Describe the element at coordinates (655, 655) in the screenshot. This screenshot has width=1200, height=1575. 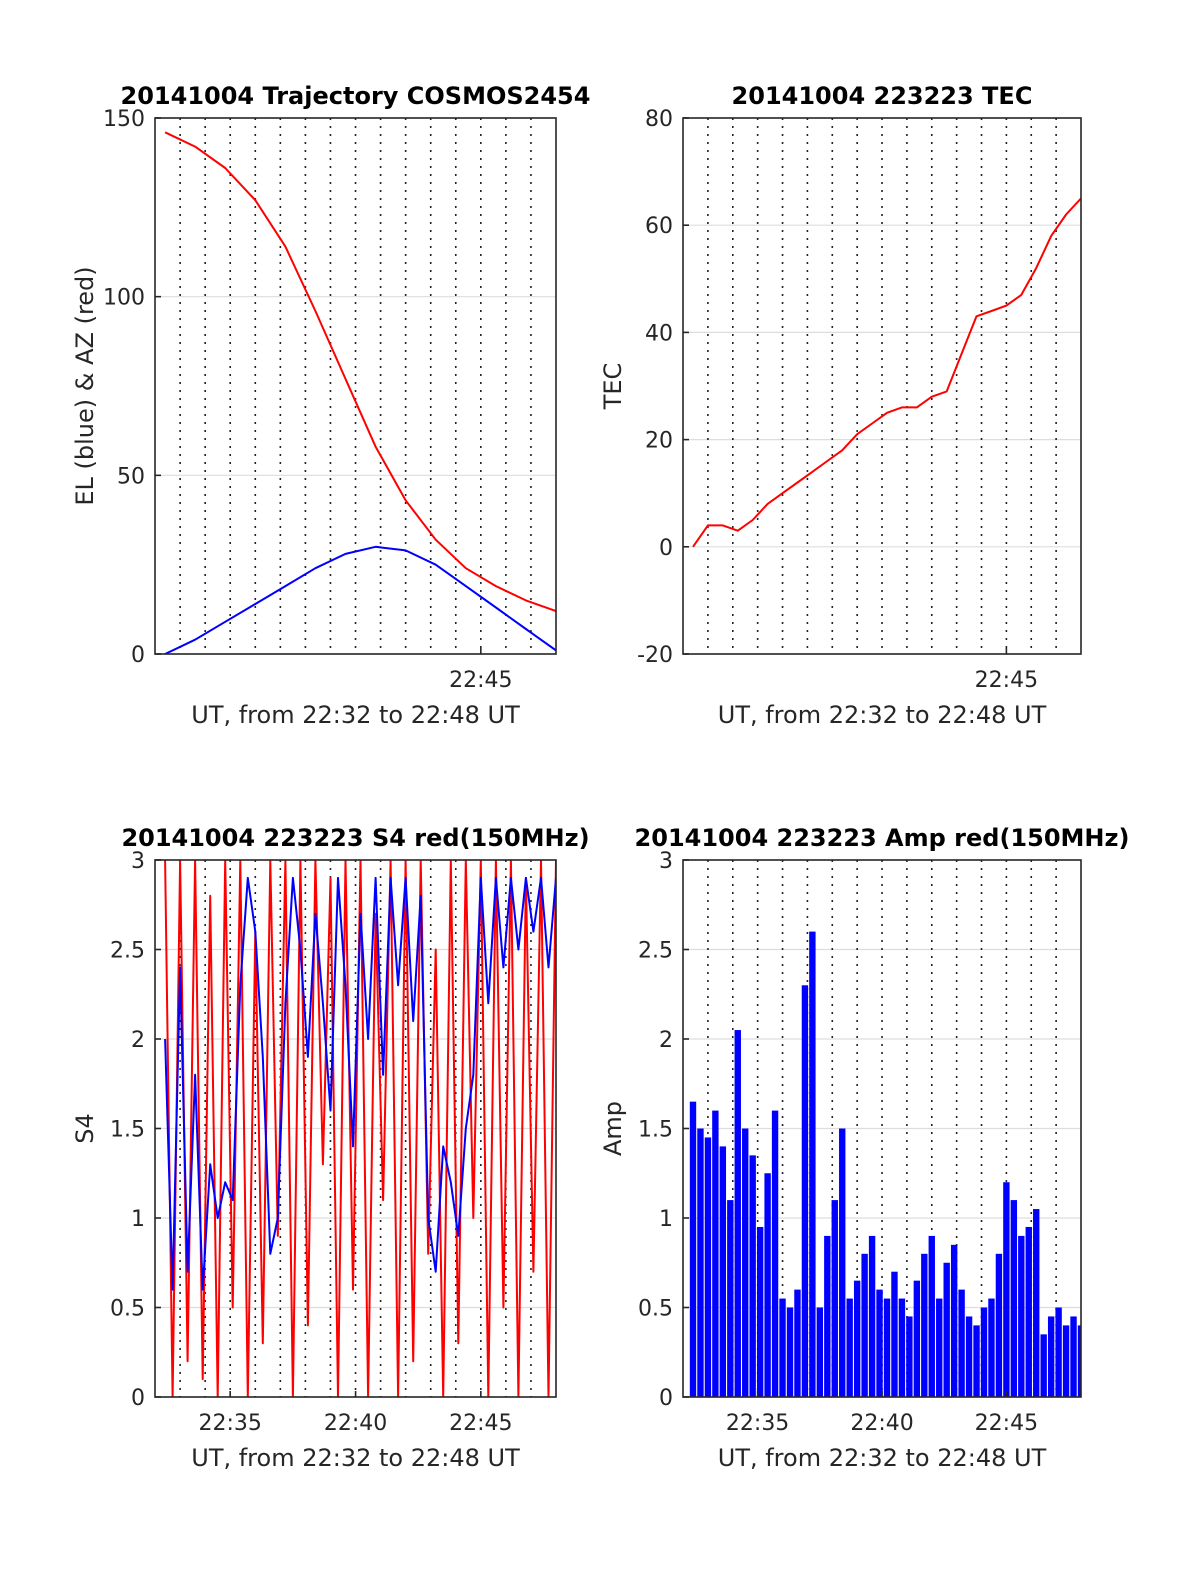
I see `tec-ytick-label-0: -20` at that location.